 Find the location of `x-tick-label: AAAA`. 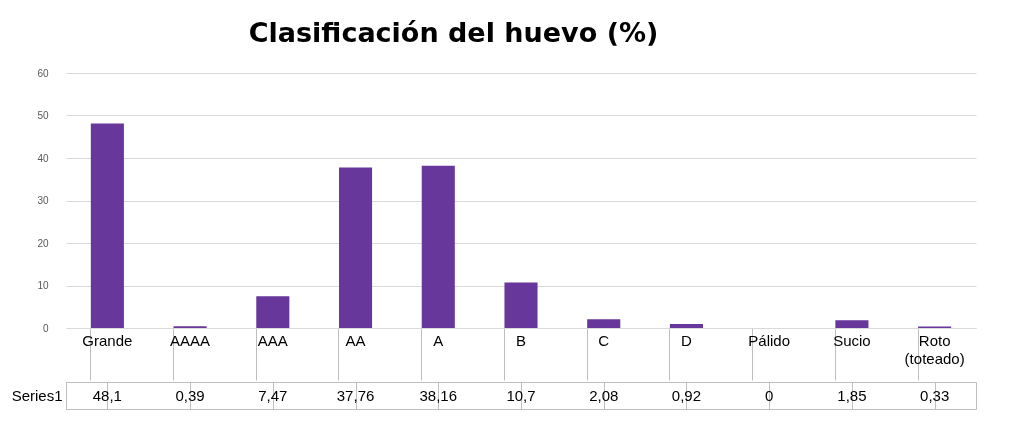

x-tick-label: AAAA is located at coordinates (190, 340).